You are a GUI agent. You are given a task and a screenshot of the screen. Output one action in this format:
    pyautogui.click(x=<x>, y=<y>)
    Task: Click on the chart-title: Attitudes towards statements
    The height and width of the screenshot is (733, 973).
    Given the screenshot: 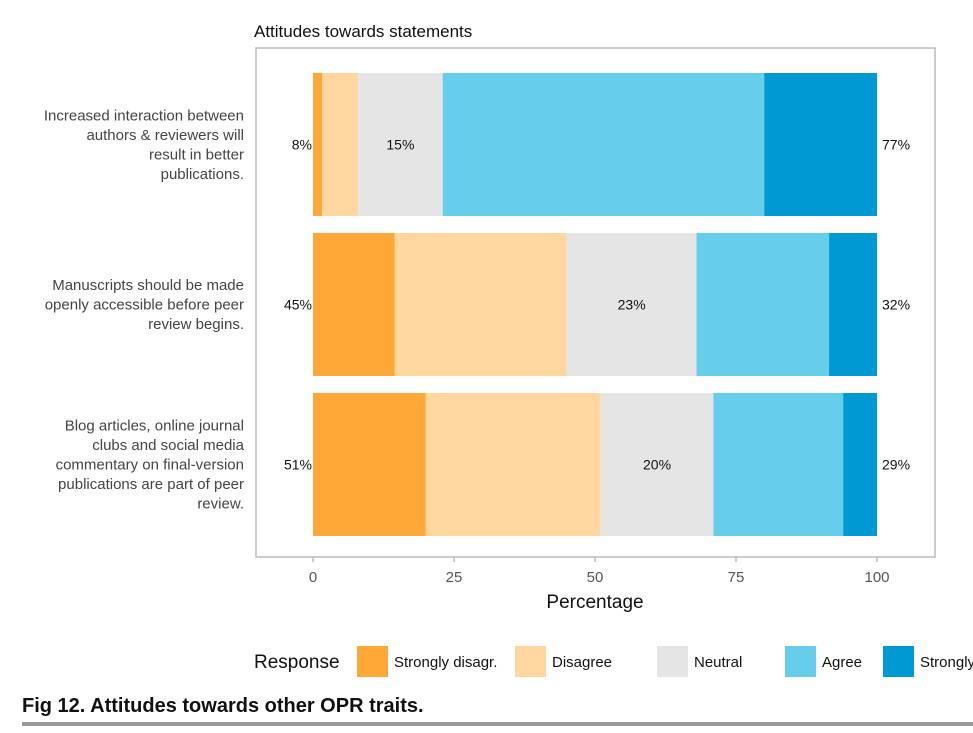 What is the action you would take?
    pyautogui.click(x=363, y=31)
    